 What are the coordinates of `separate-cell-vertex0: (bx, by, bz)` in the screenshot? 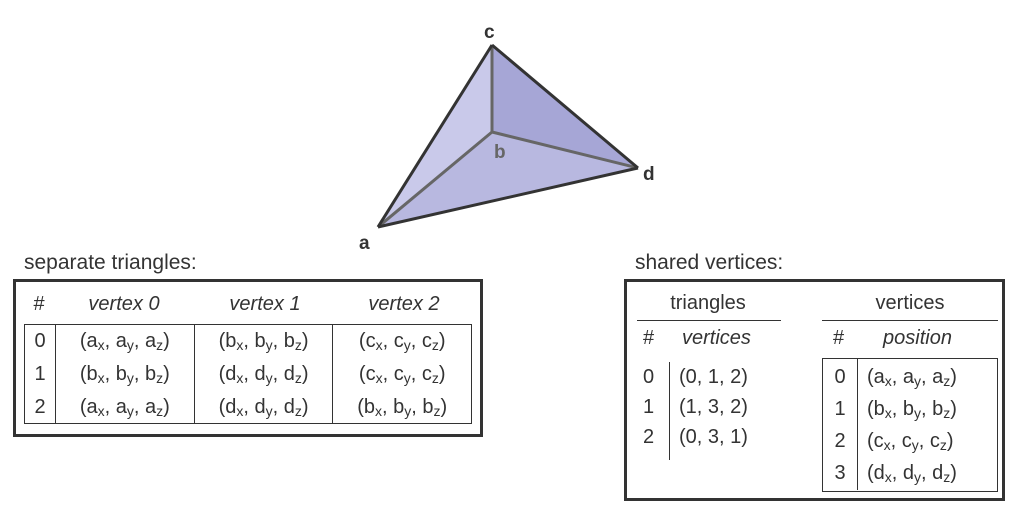 It's located at (125, 374).